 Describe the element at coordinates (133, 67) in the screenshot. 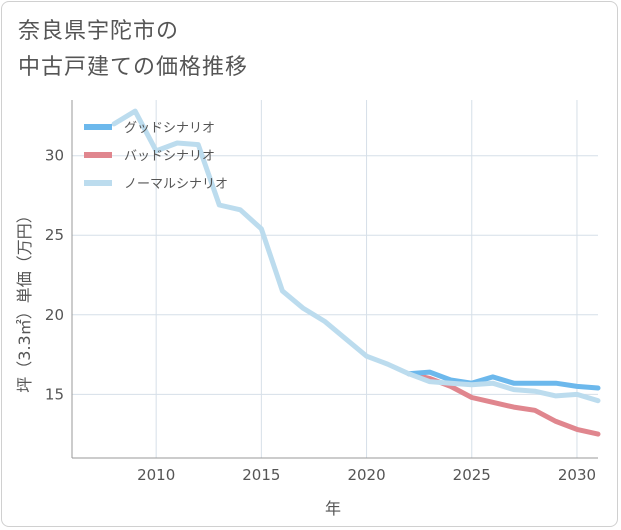

I see `title-line-2: 中古戸建ての価格推移` at that location.